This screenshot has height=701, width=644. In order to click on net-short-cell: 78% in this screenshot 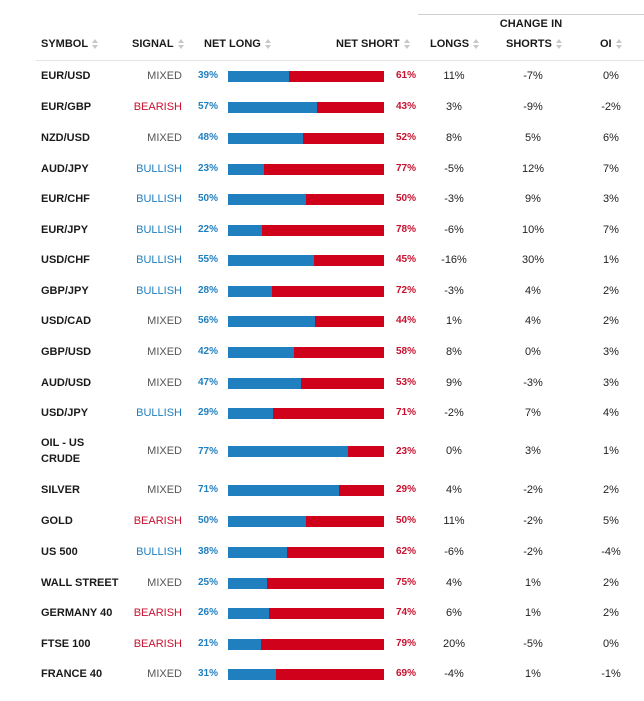, I will do `click(405, 229)`.